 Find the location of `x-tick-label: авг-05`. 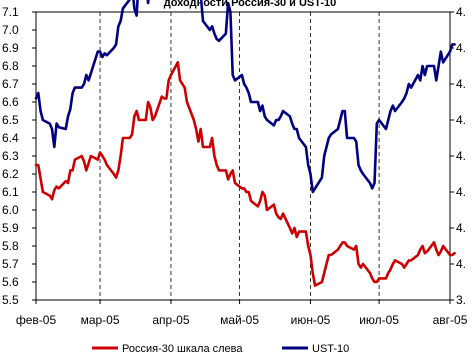

x-tick-label: авг-05 is located at coordinates (450, 320).